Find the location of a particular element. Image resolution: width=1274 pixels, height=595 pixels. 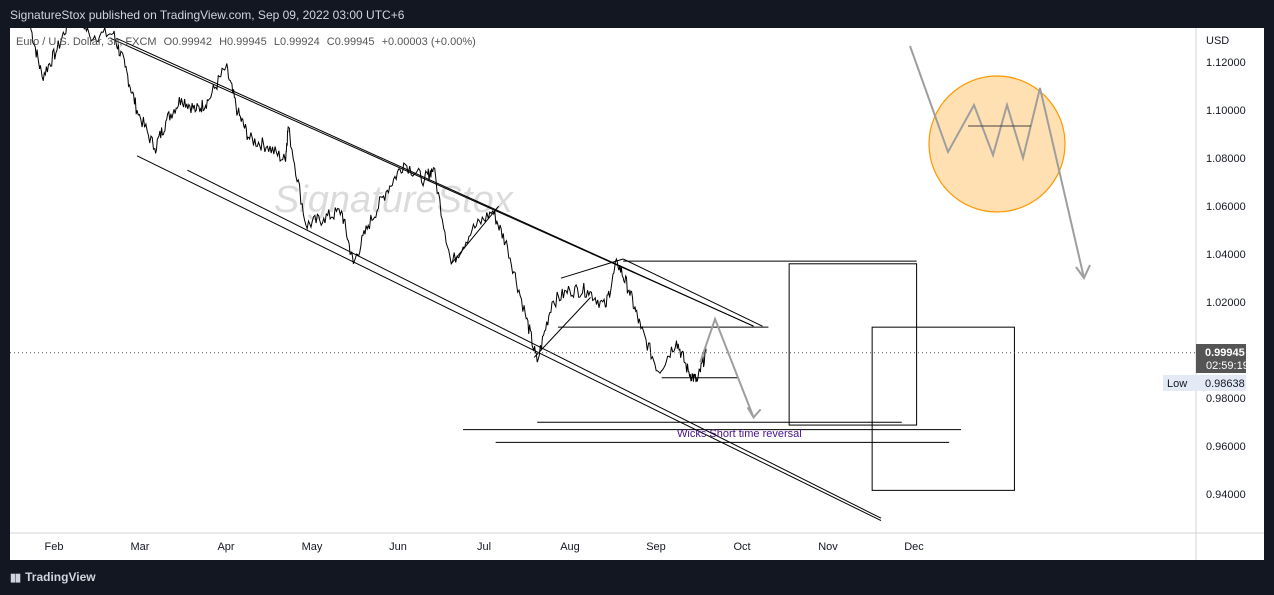

x-tick-label: Jun is located at coordinates (398, 547).